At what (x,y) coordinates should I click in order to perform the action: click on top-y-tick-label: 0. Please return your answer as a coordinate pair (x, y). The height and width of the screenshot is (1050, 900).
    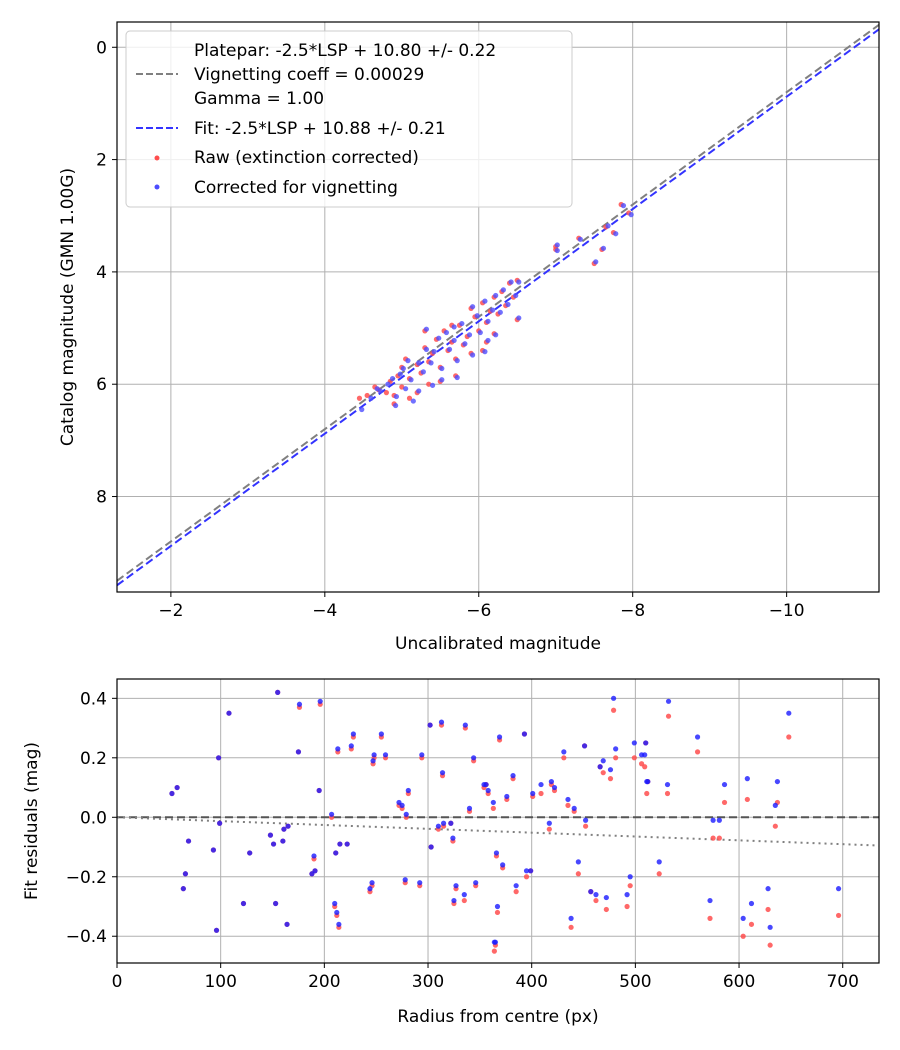
    Looking at the image, I should click on (101, 48).